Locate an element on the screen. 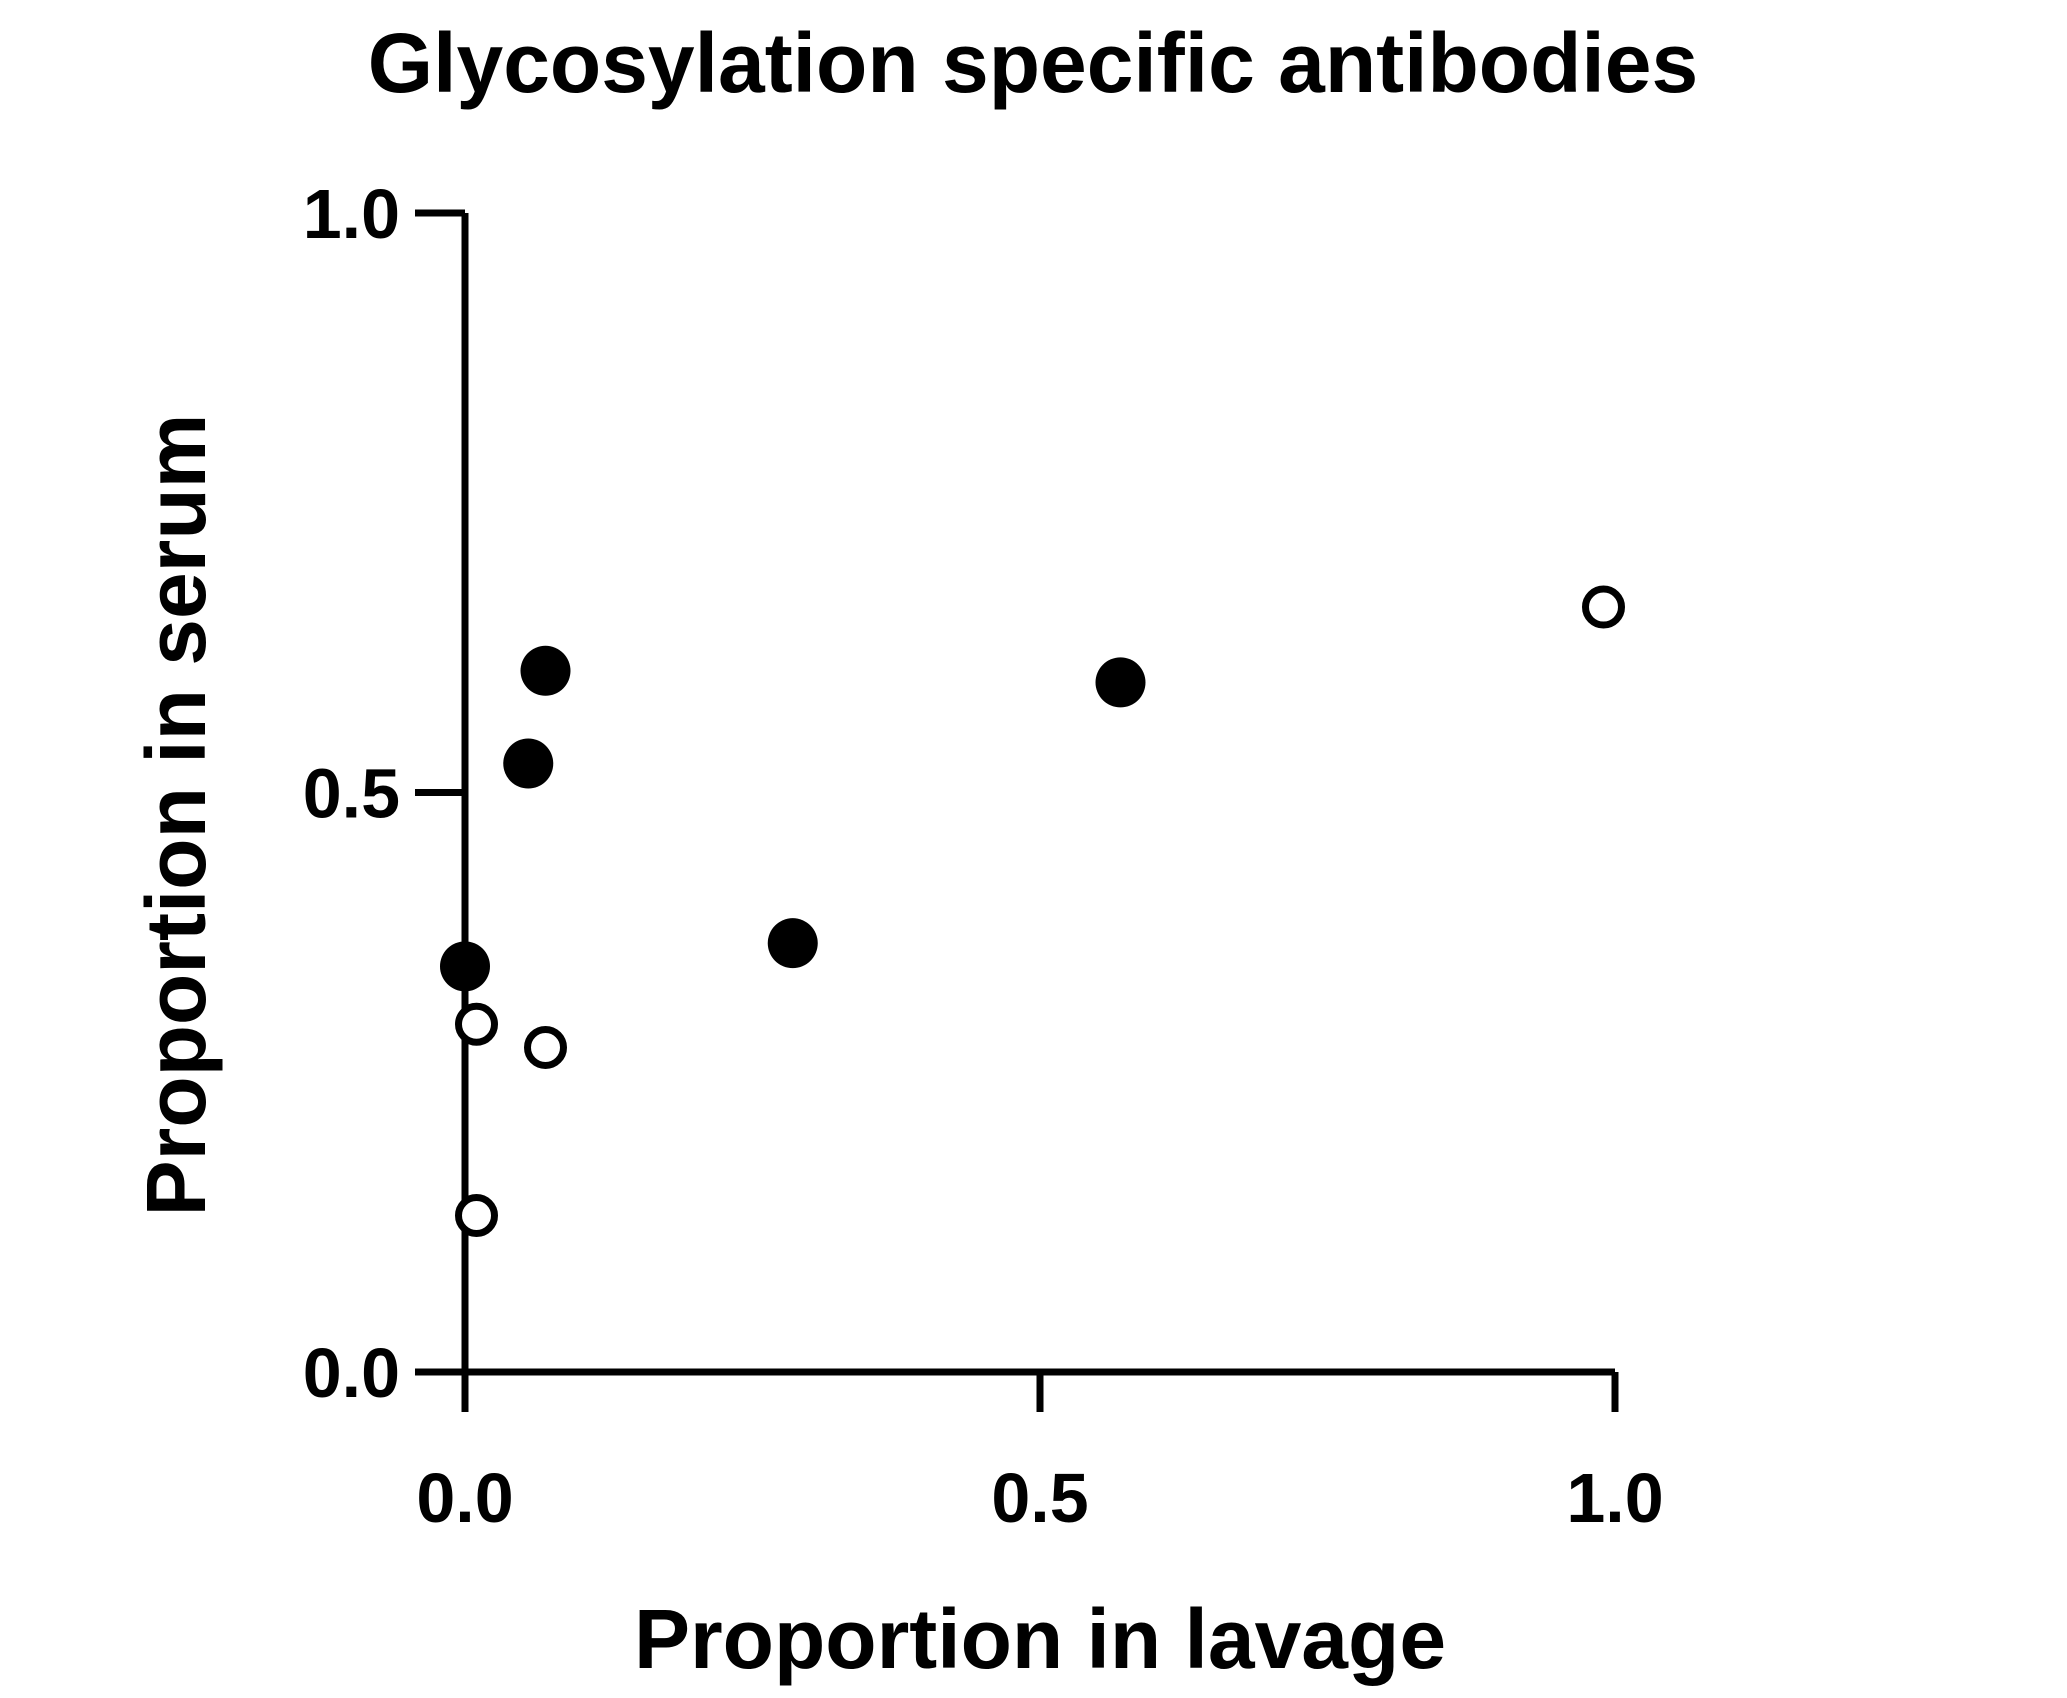  x-tick-label: 0.5 is located at coordinates (1039, 1498).